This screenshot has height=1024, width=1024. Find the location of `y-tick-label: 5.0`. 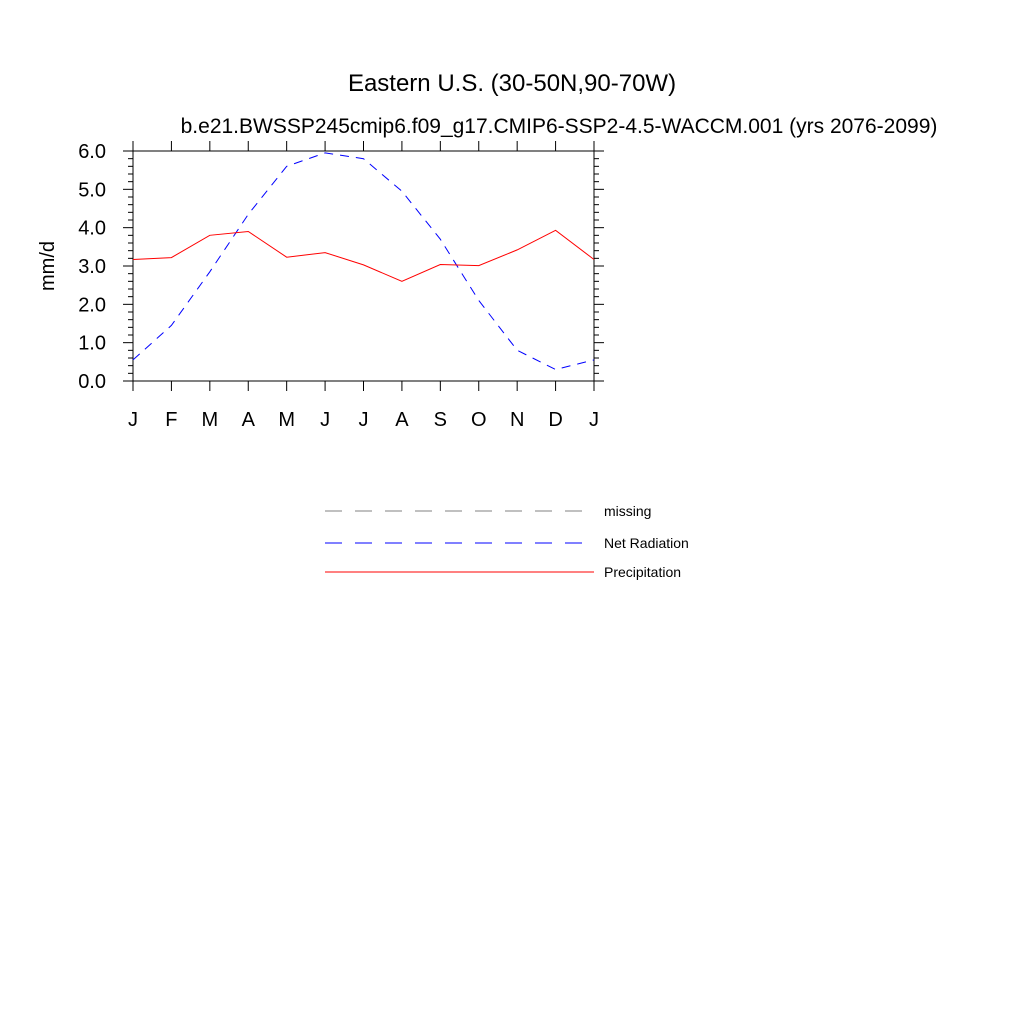

y-tick-label: 5.0 is located at coordinates (92, 190).